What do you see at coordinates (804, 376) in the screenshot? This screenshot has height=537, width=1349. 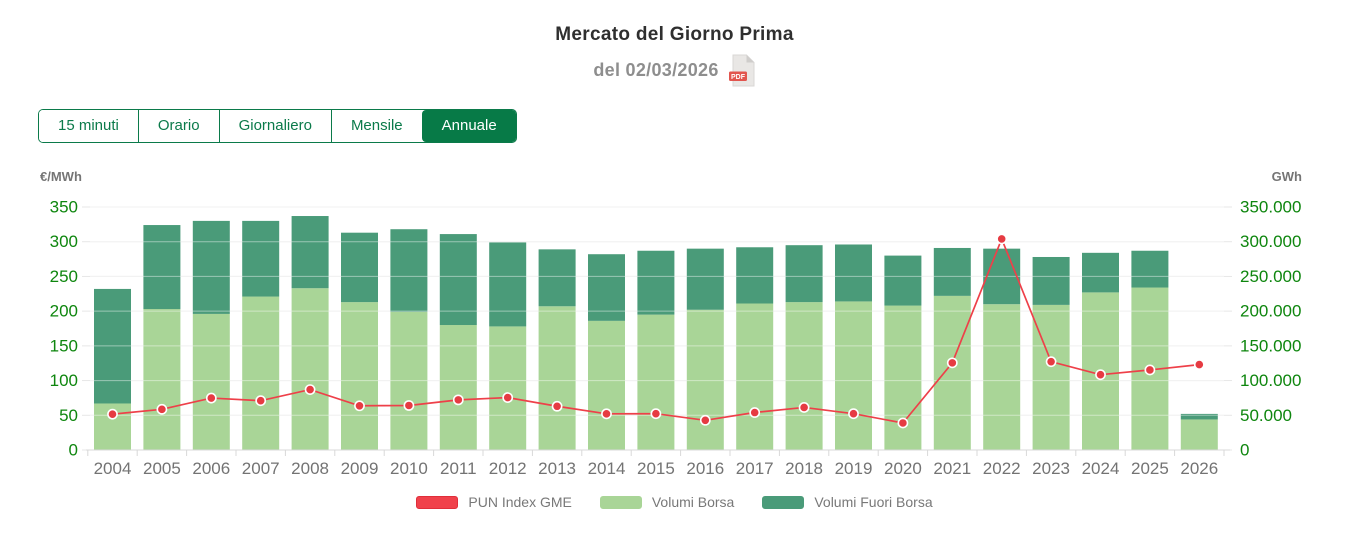 I see `bar-2018-volumi-borsa` at bounding box center [804, 376].